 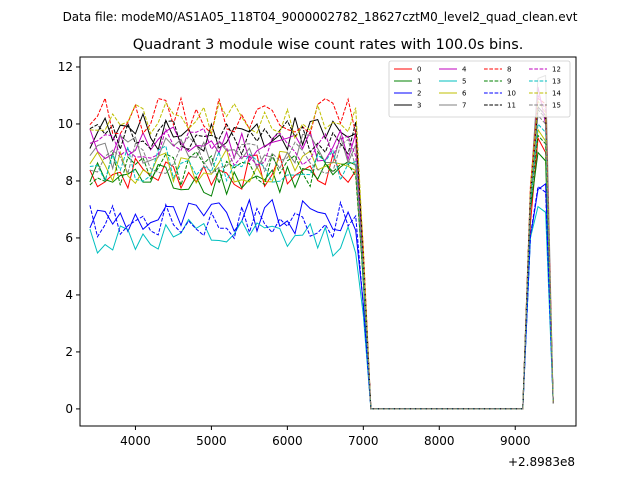 What do you see at coordinates (419, 94) in the screenshot?
I see `legend-label-2: 2` at bounding box center [419, 94].